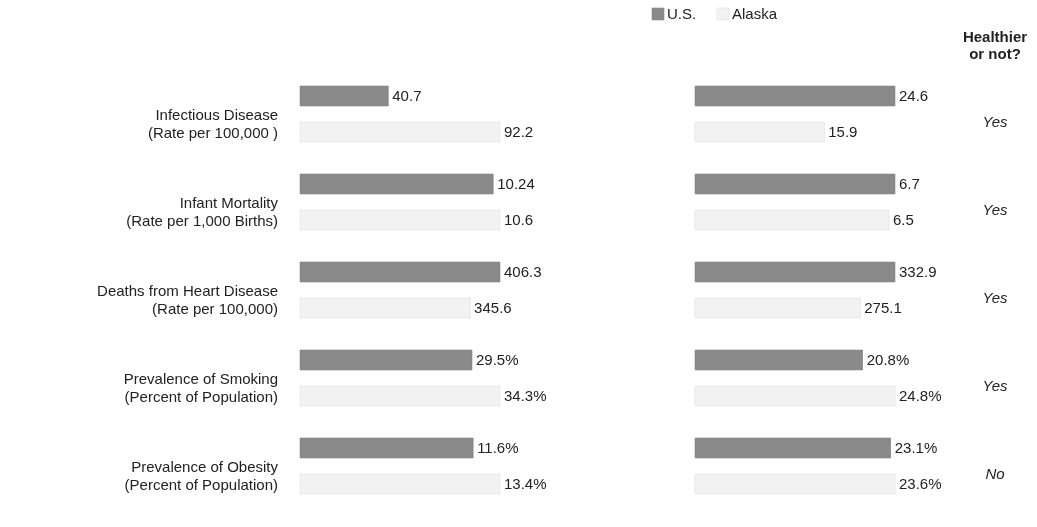  Describe the element at coordinates (519, 132) in the screenshot. I see `data-label: 92.2` at that location.